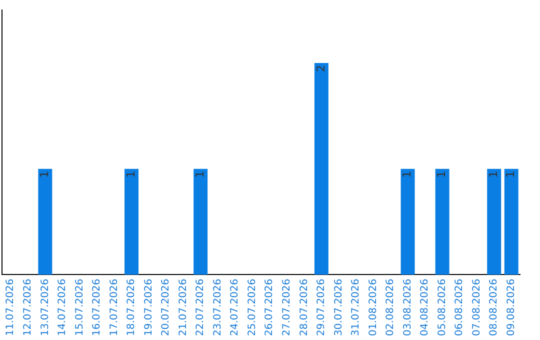 This screenshot has width=540, height=340. I want to click on x-tick-label: 08.08.2026, so click(494, 307).